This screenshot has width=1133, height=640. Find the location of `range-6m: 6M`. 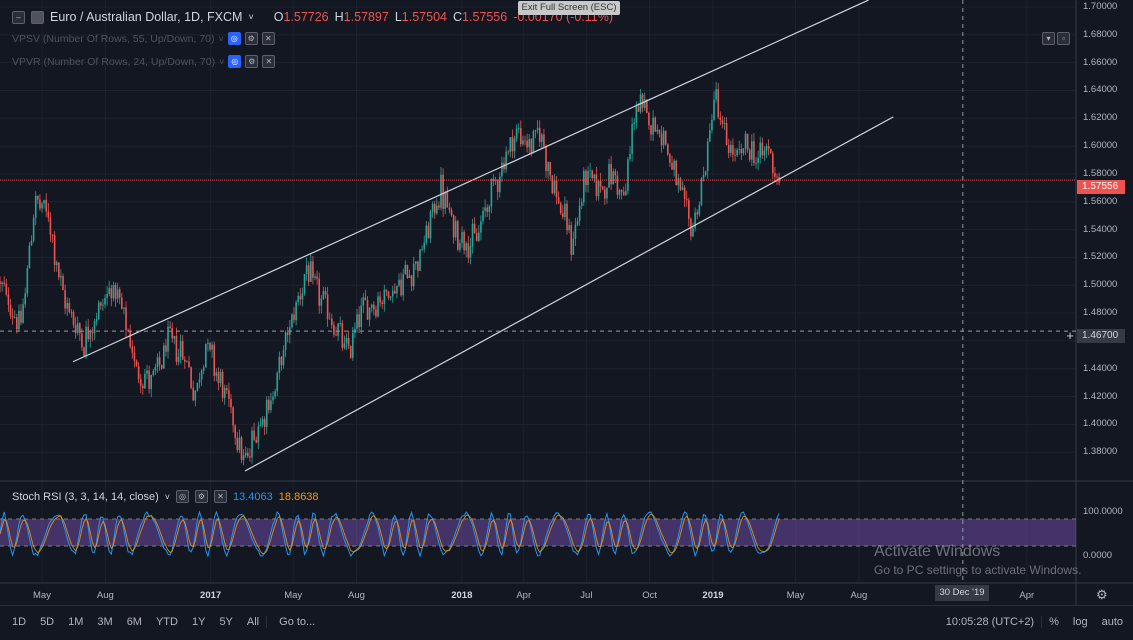

range-6m: 6M is located at coordinates (134, 621).